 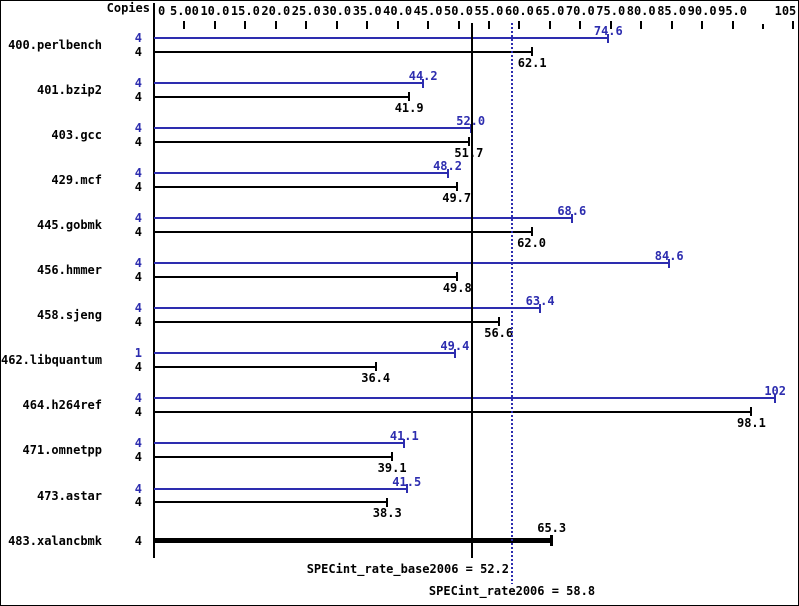 What do you see at coordinates (611, 11) in the screenshot?
I see `x-axis-tick-label: 75.0` at bounding box center [611, 11].